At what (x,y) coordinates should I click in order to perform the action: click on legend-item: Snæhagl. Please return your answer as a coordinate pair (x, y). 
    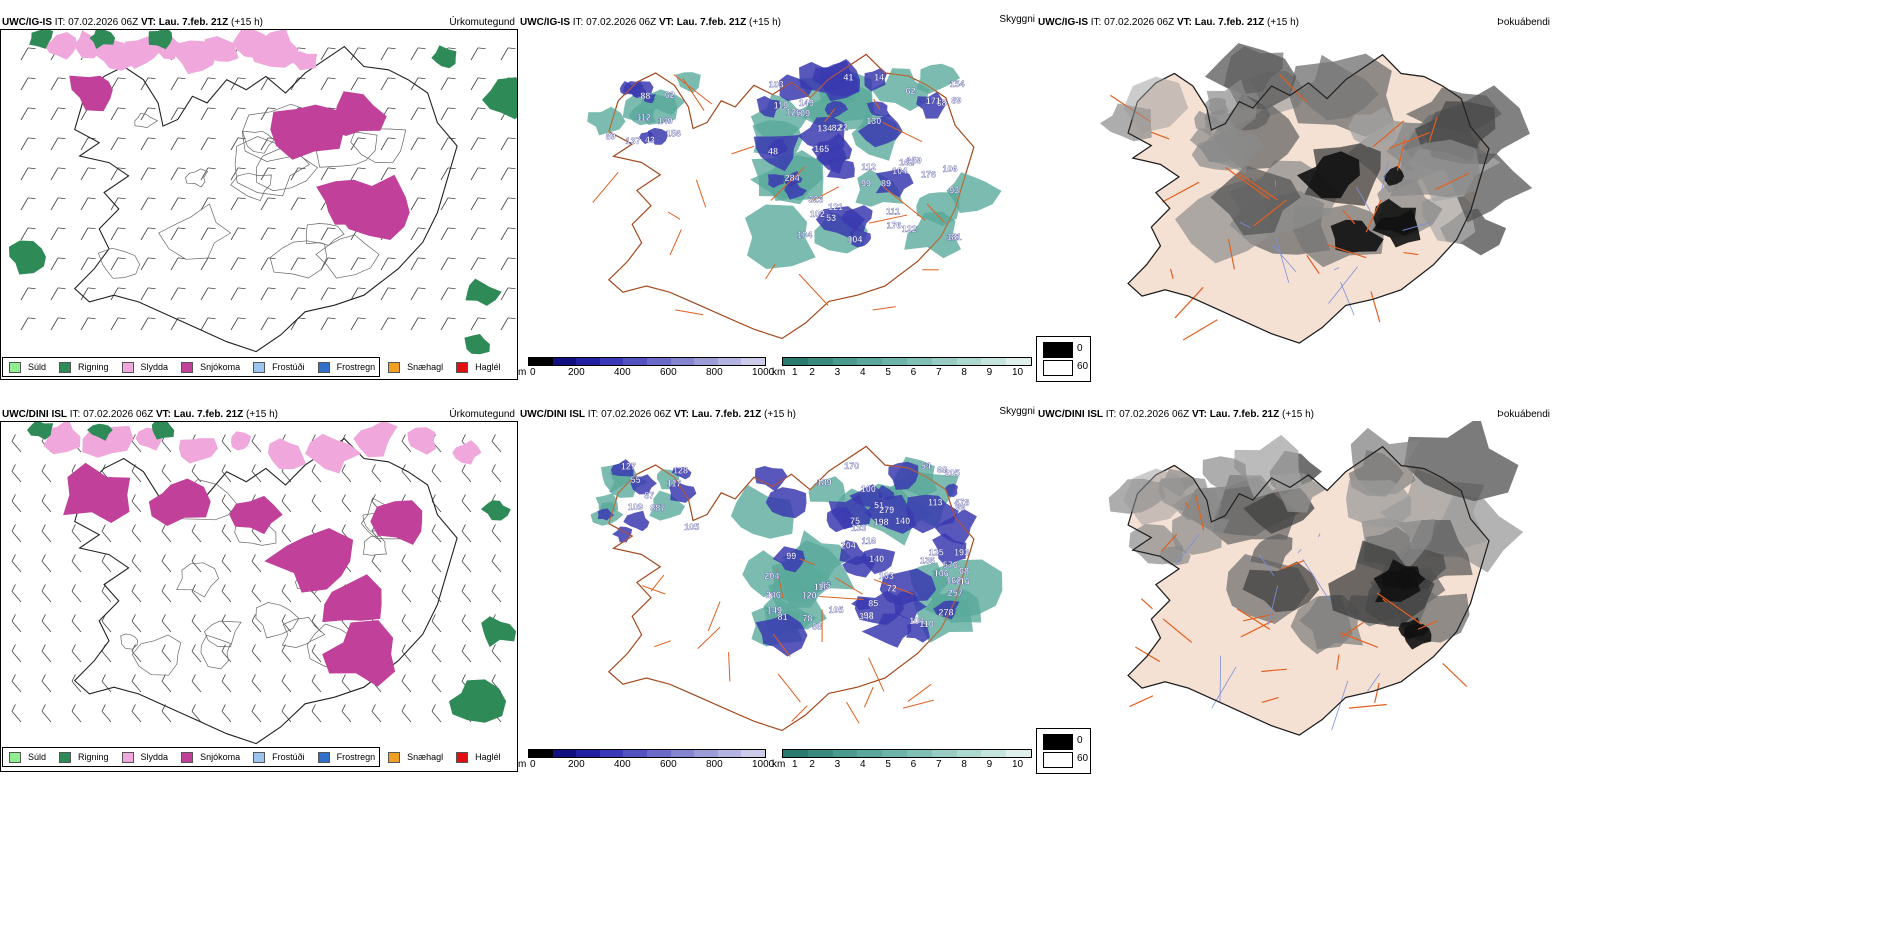
    Looking at the image, I should click on (415, 757).